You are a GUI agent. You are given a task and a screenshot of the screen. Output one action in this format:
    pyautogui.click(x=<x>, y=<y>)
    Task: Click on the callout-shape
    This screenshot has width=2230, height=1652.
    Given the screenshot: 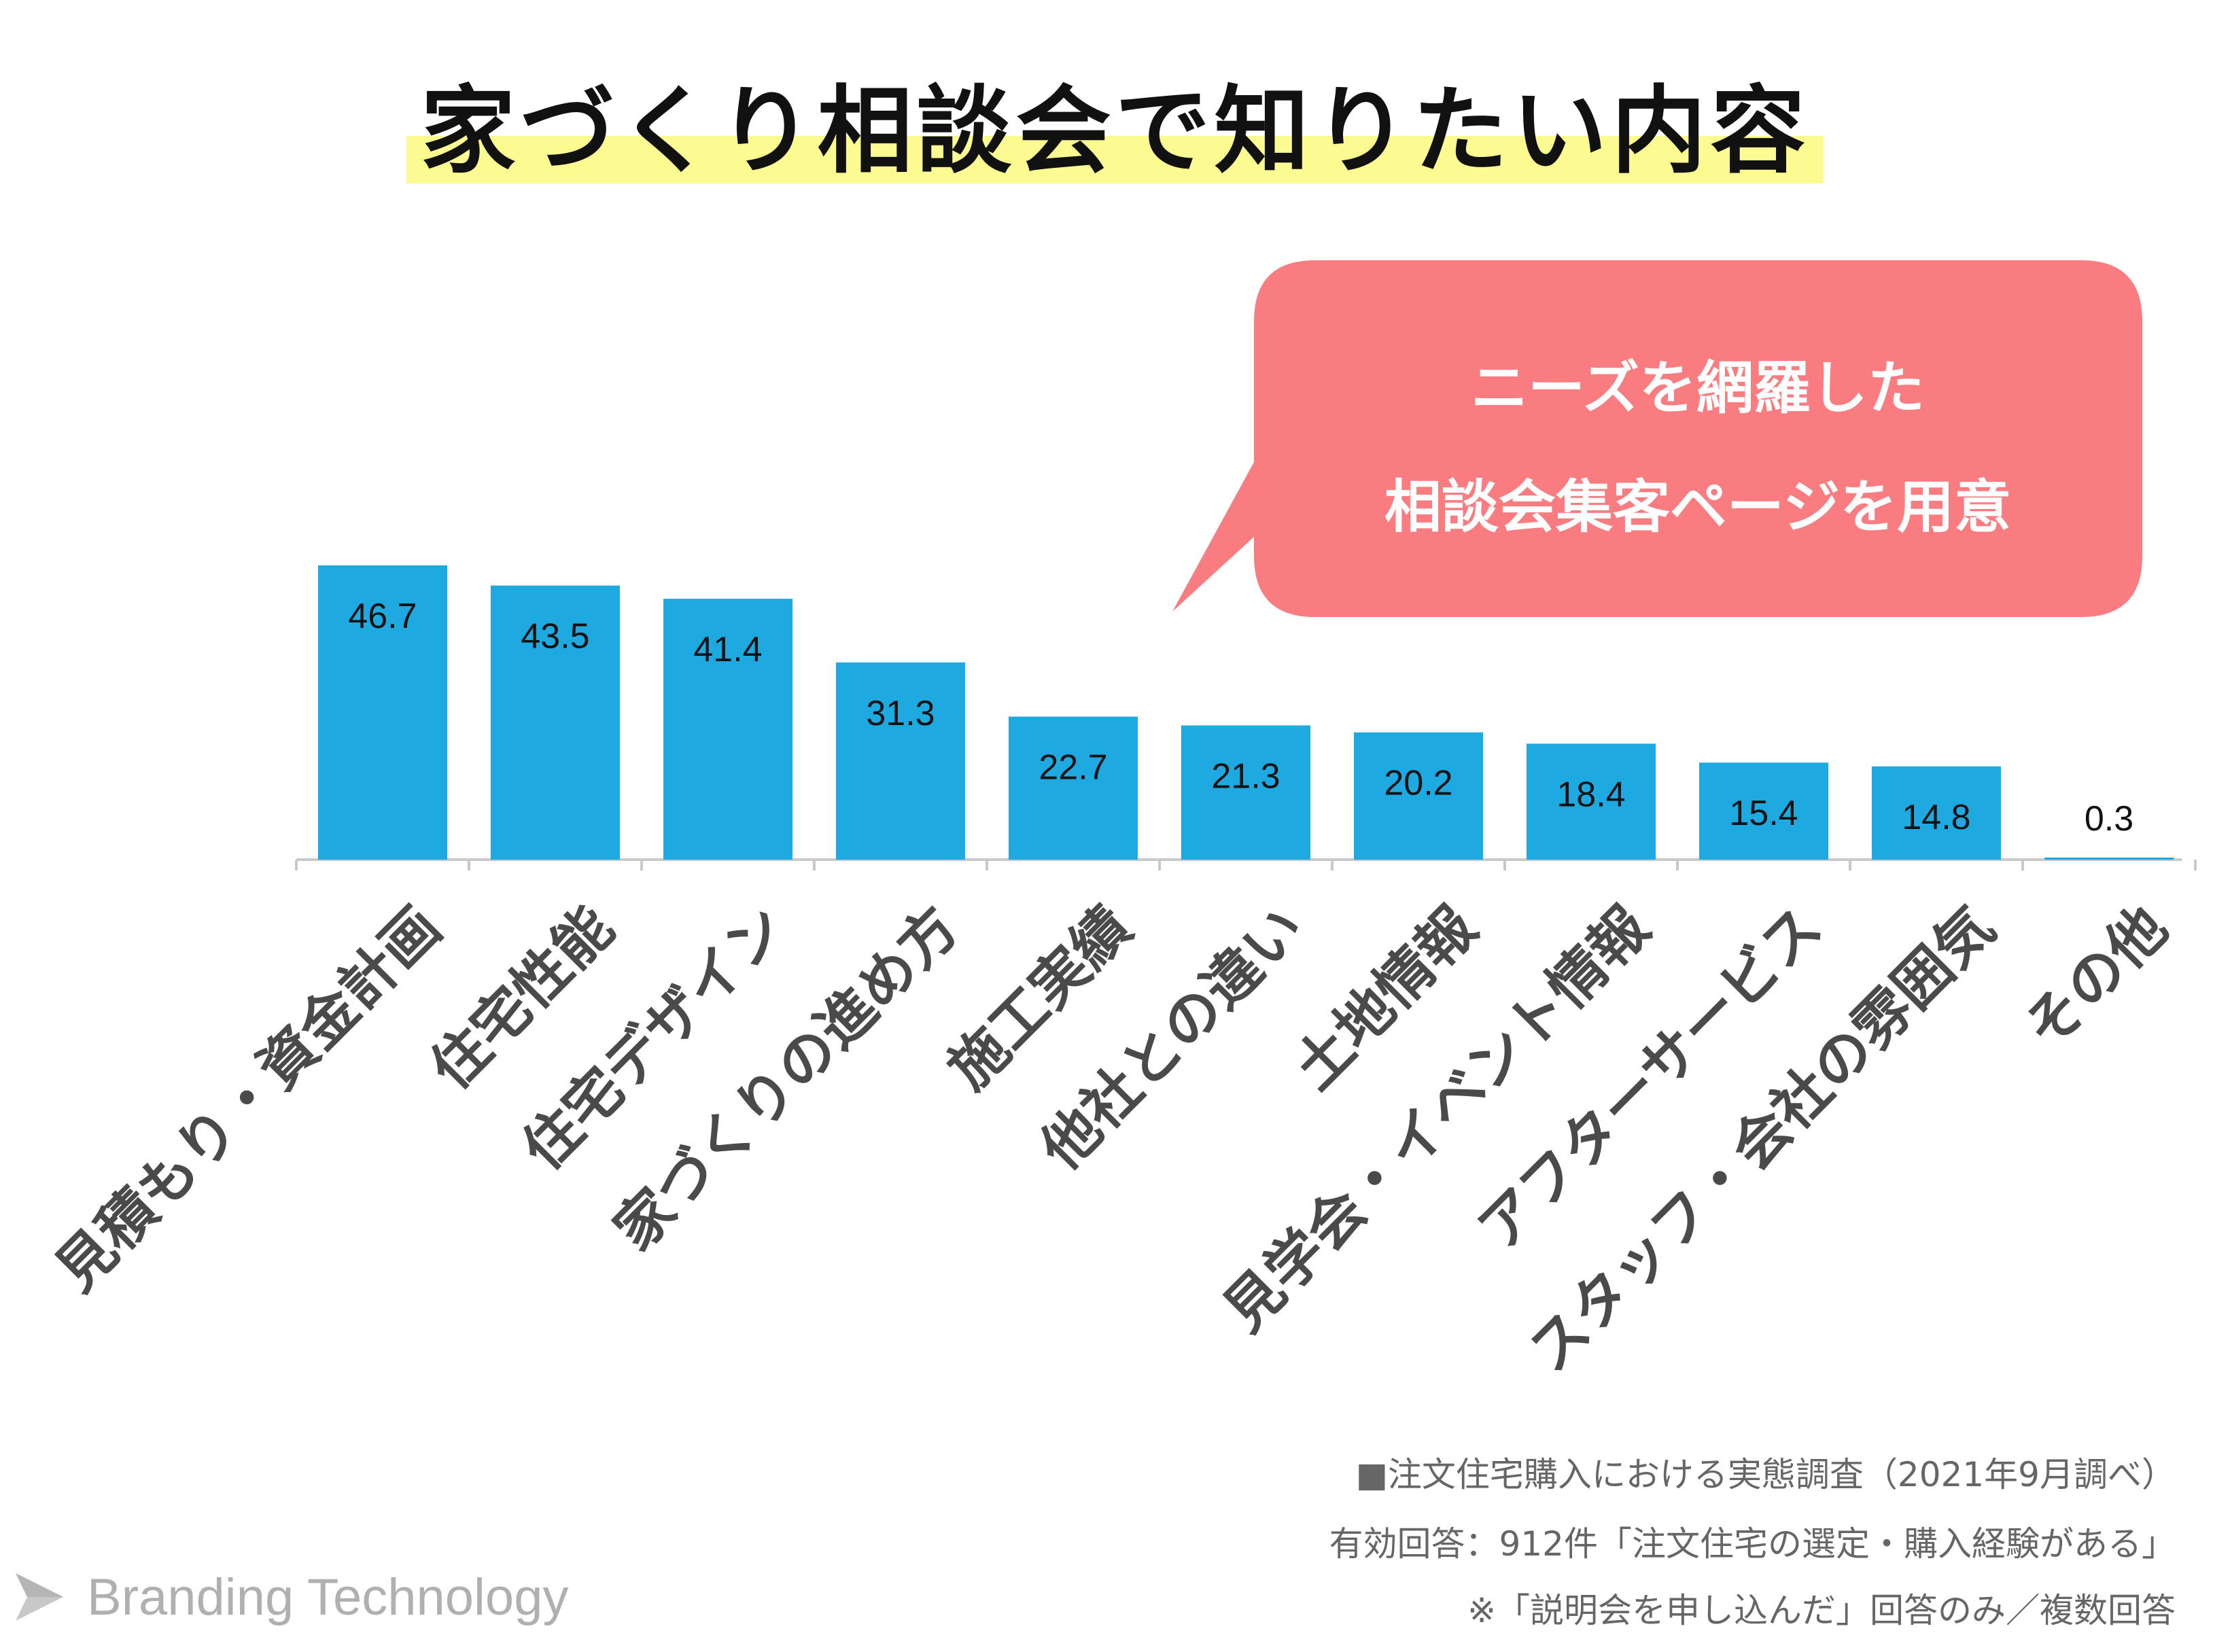 What is the action you would take?
    pyautogui.click(x=1657, y=438)
    